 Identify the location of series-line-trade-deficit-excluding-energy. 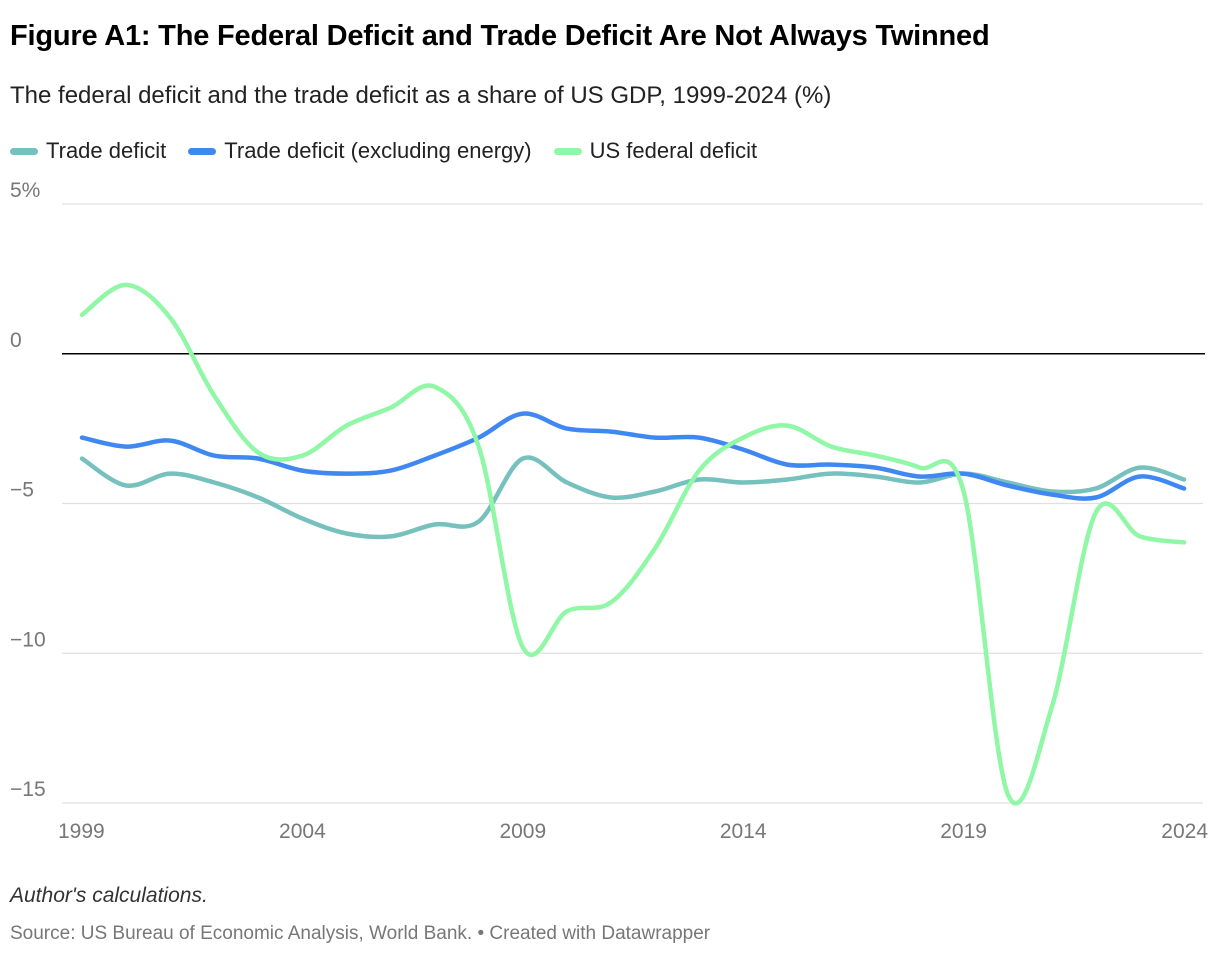
(633, 456).